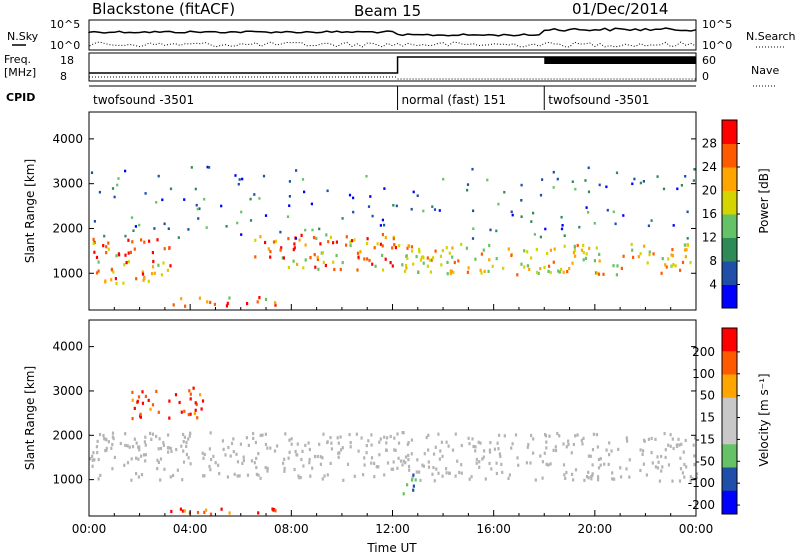 Image resolution: width=800 pixels, height=554 pixels. What do you see at coordinates (709, 191) in the screenshot?
I see `colorbar-tick-label: 20` at bounding box center [709, 191].